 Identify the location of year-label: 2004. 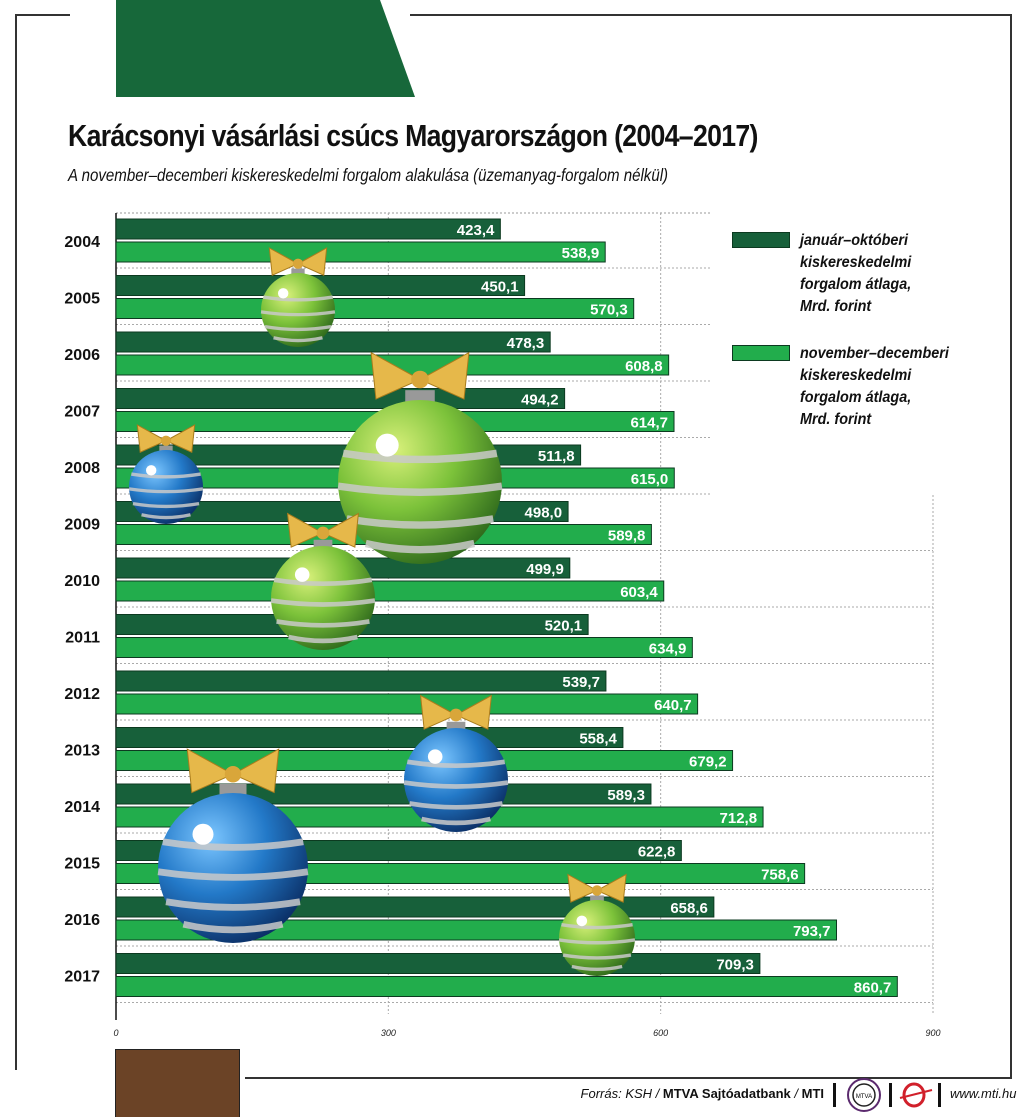
(82, 242).